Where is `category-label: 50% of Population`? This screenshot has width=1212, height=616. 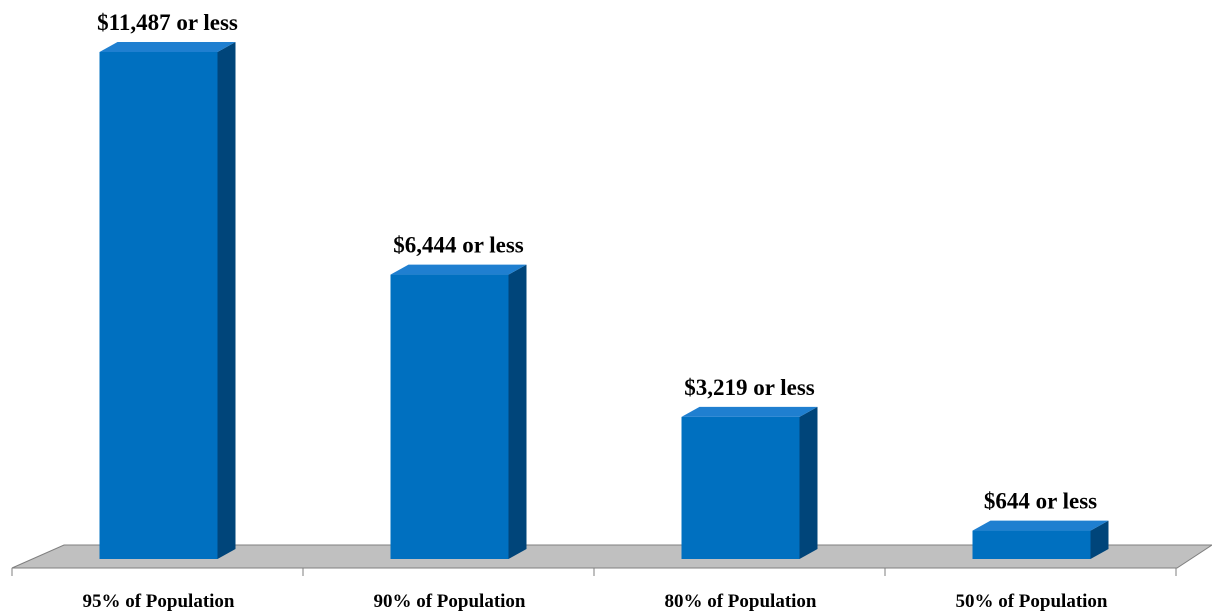
category-label: 50% of Population is located at coordinates (1031, 601).